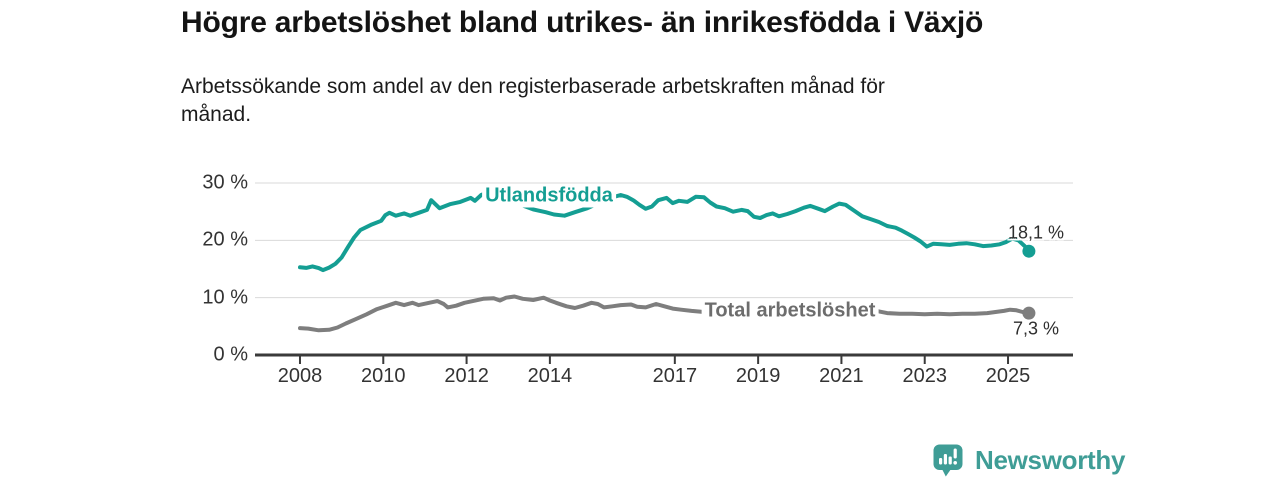 Image resolution: width=1280 pixels, height=480 pixels. Describe the element at coordinates (230, 354) in the screenshot. I see `y-tick-label: 0 %` at that location.